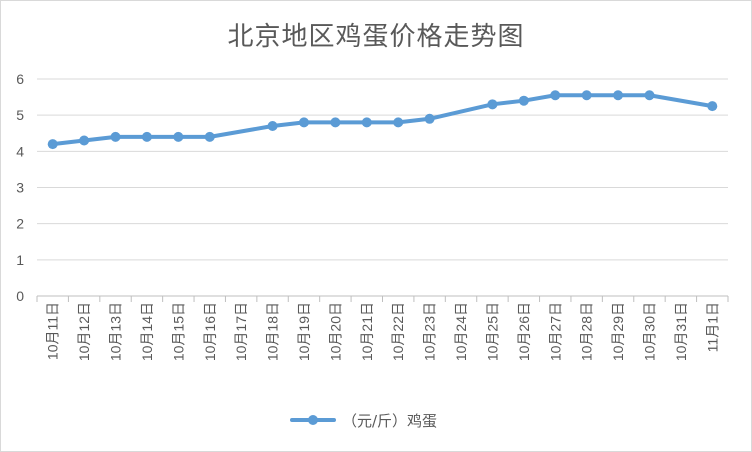  What do you see at coordinates (398, 331) in the screenshot?
I see `x-tick-label: 10月22日` at bounding box center [398, 331].